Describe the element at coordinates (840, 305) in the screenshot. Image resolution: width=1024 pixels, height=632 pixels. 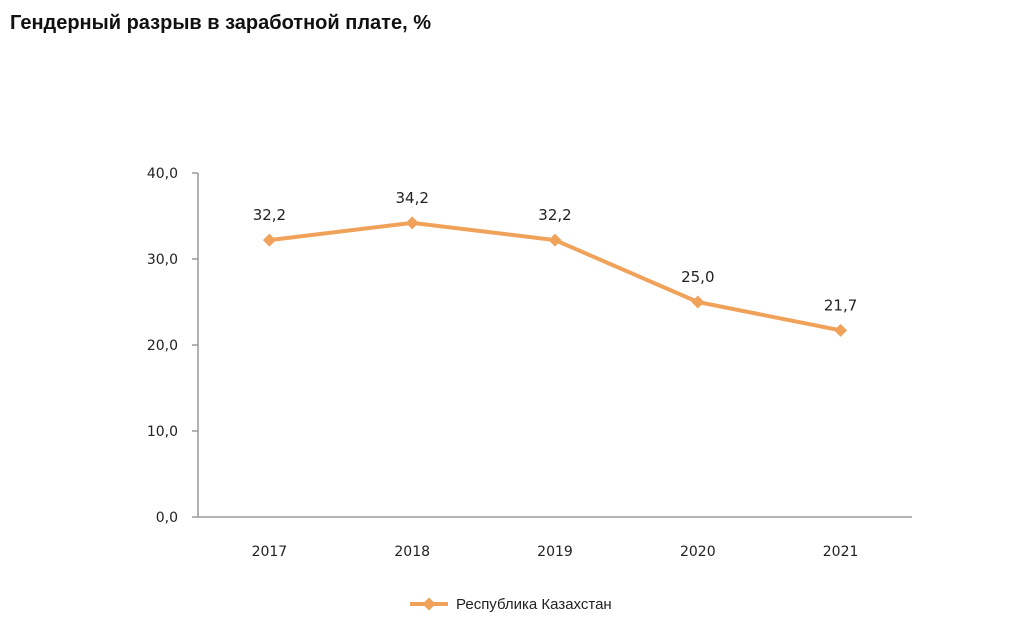
I see `data-label: 21,7` at that location.